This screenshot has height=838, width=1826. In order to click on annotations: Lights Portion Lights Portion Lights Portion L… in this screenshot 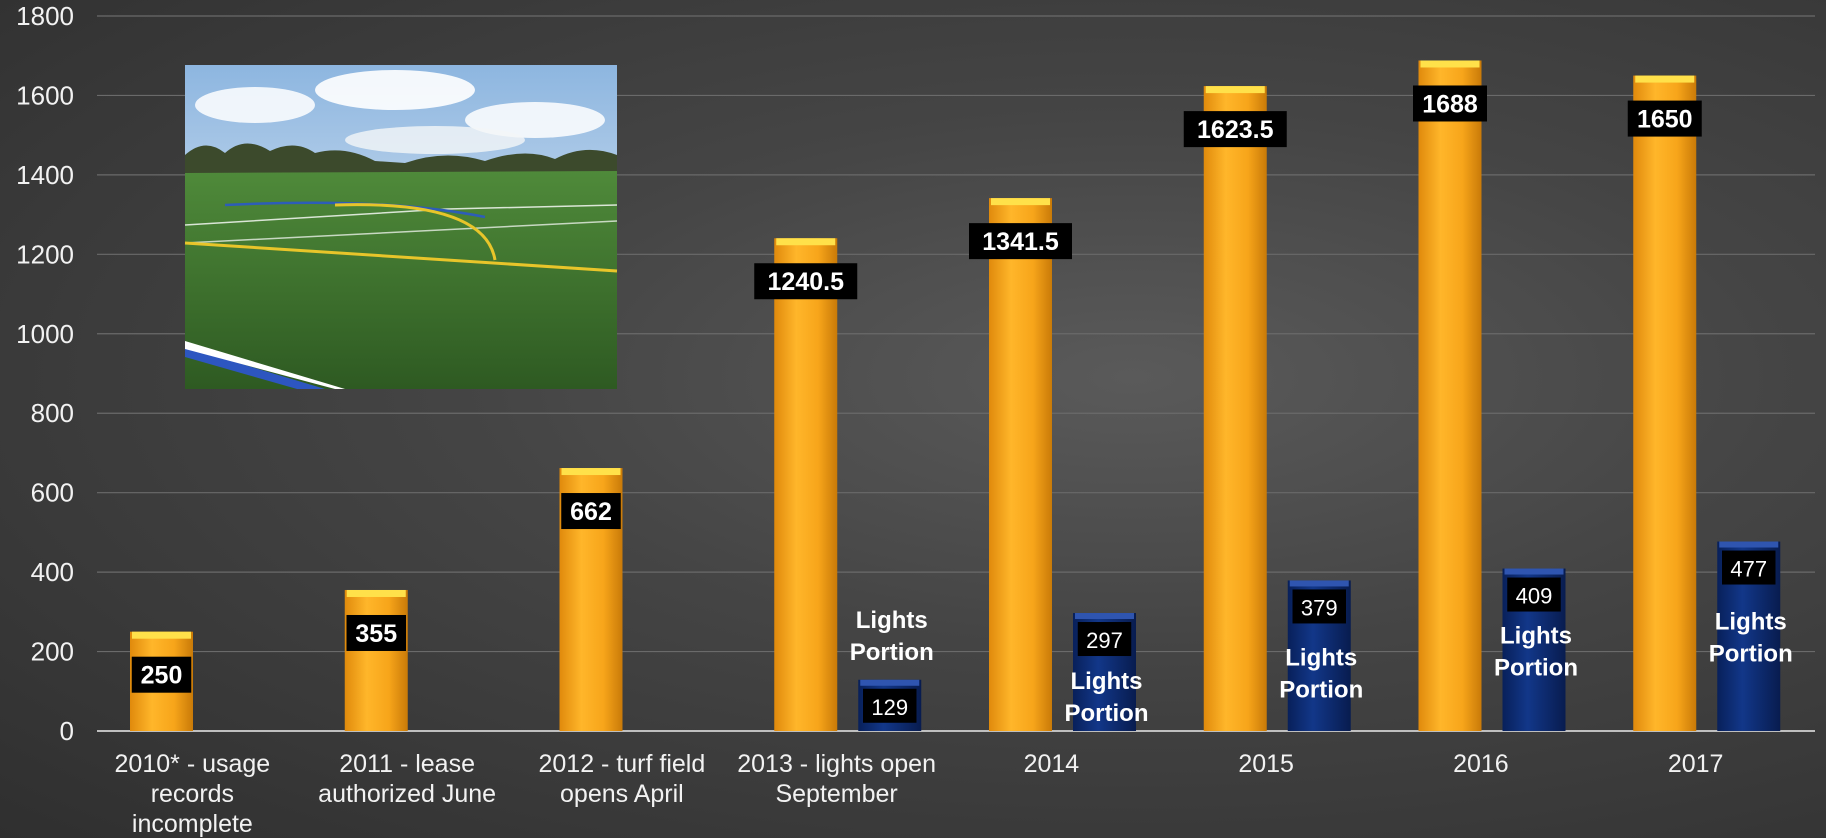, I will do `click(1321, 667)`.